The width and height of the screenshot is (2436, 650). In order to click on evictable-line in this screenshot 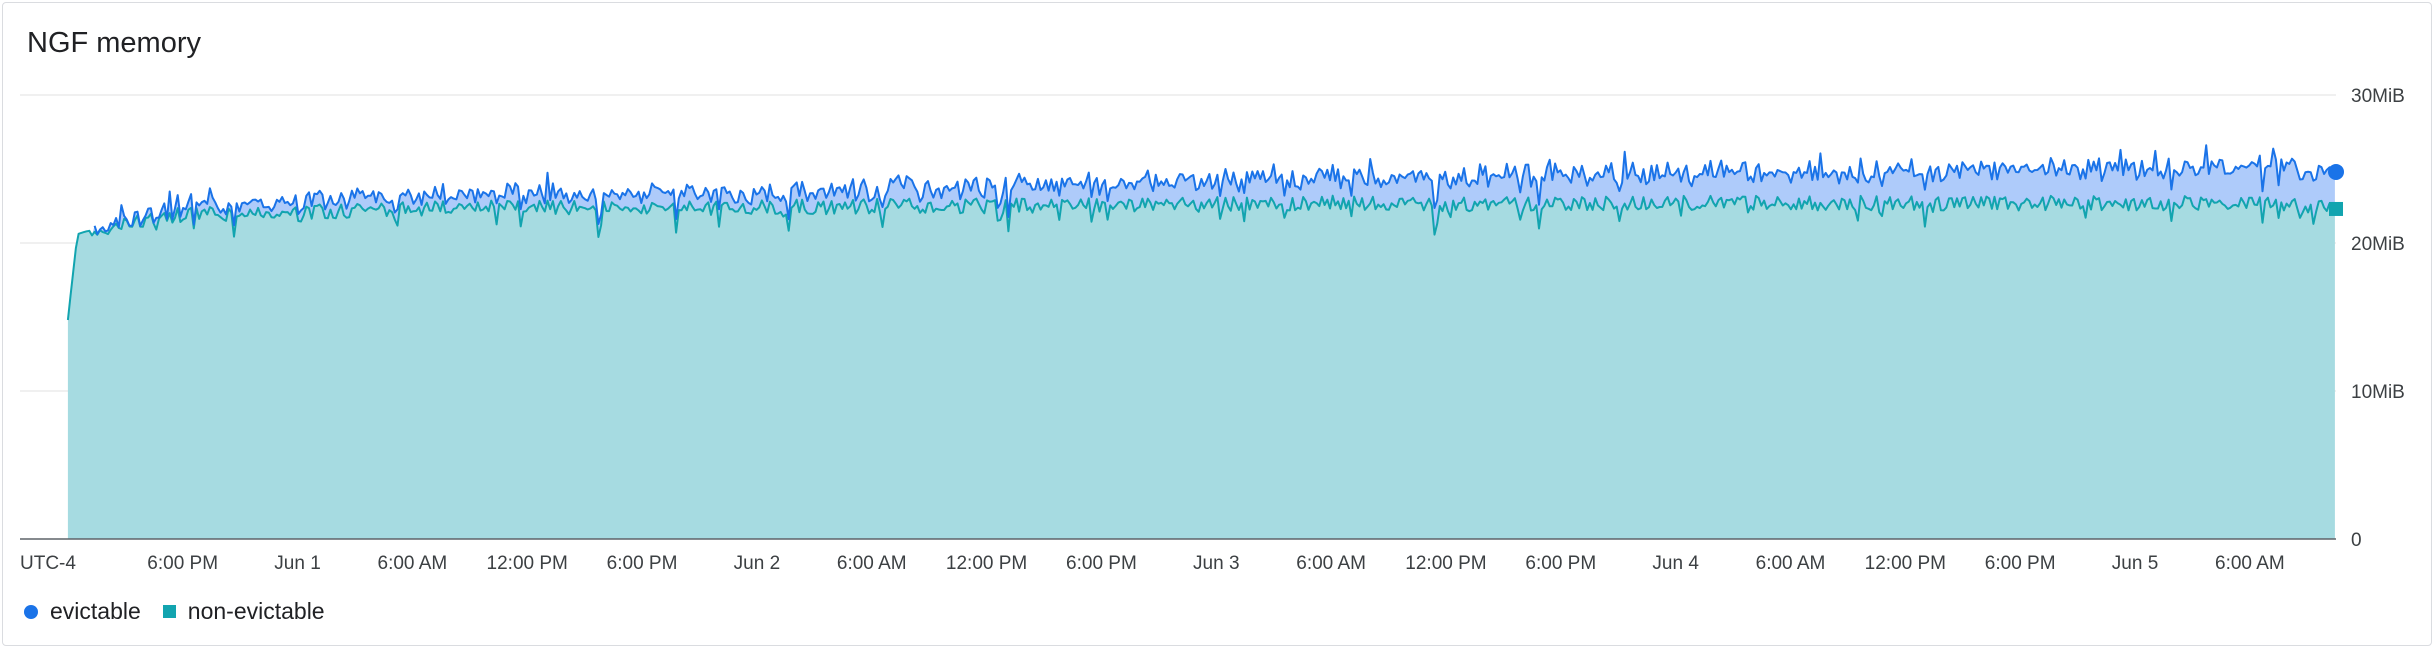, I will do `click(1214, 190)`.